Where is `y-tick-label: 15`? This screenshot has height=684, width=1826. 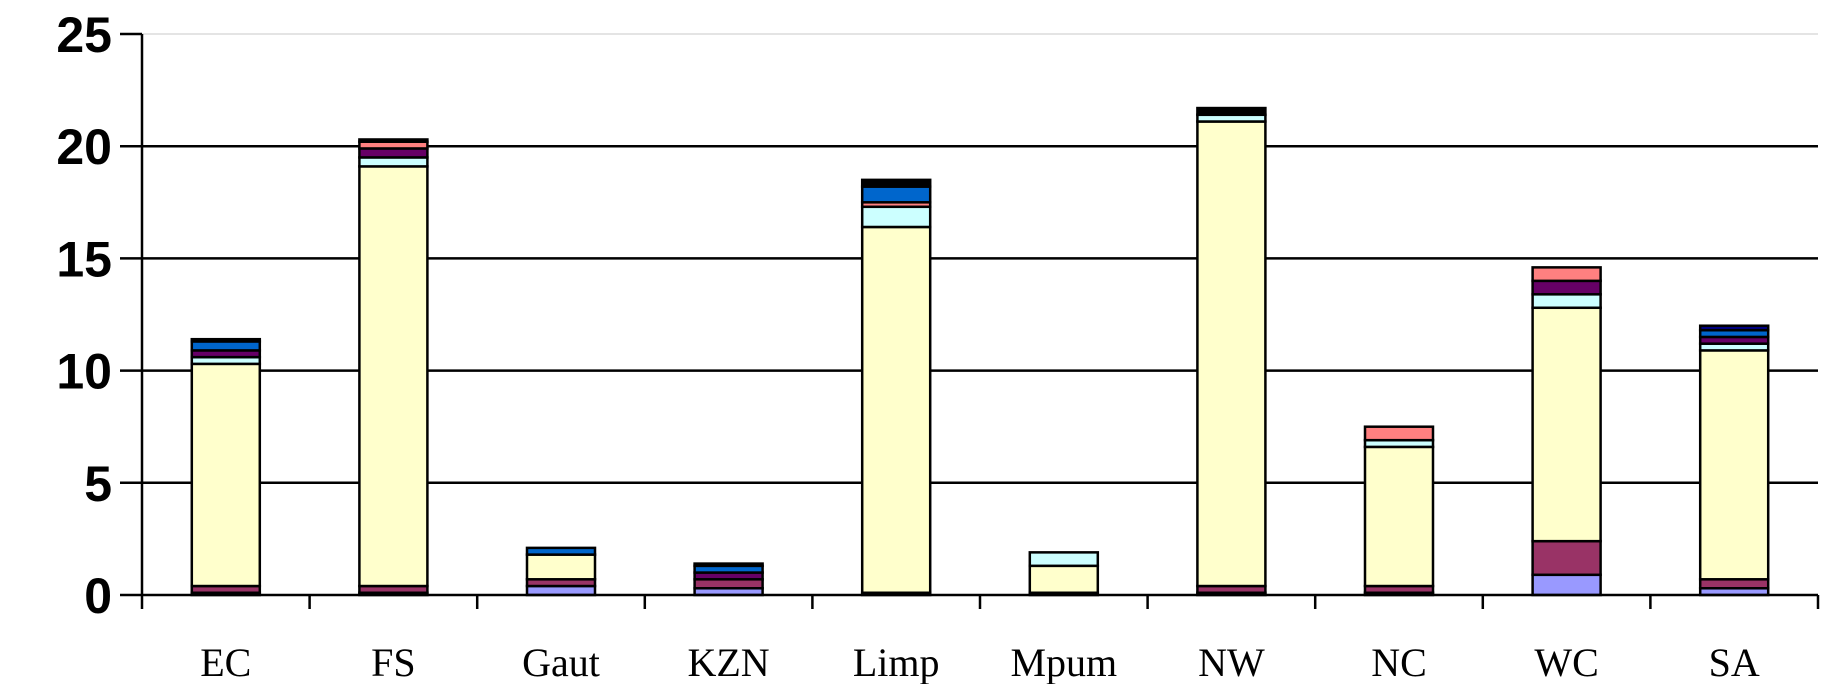
y-tick-label: 15 is located at coordinates (84, 259).